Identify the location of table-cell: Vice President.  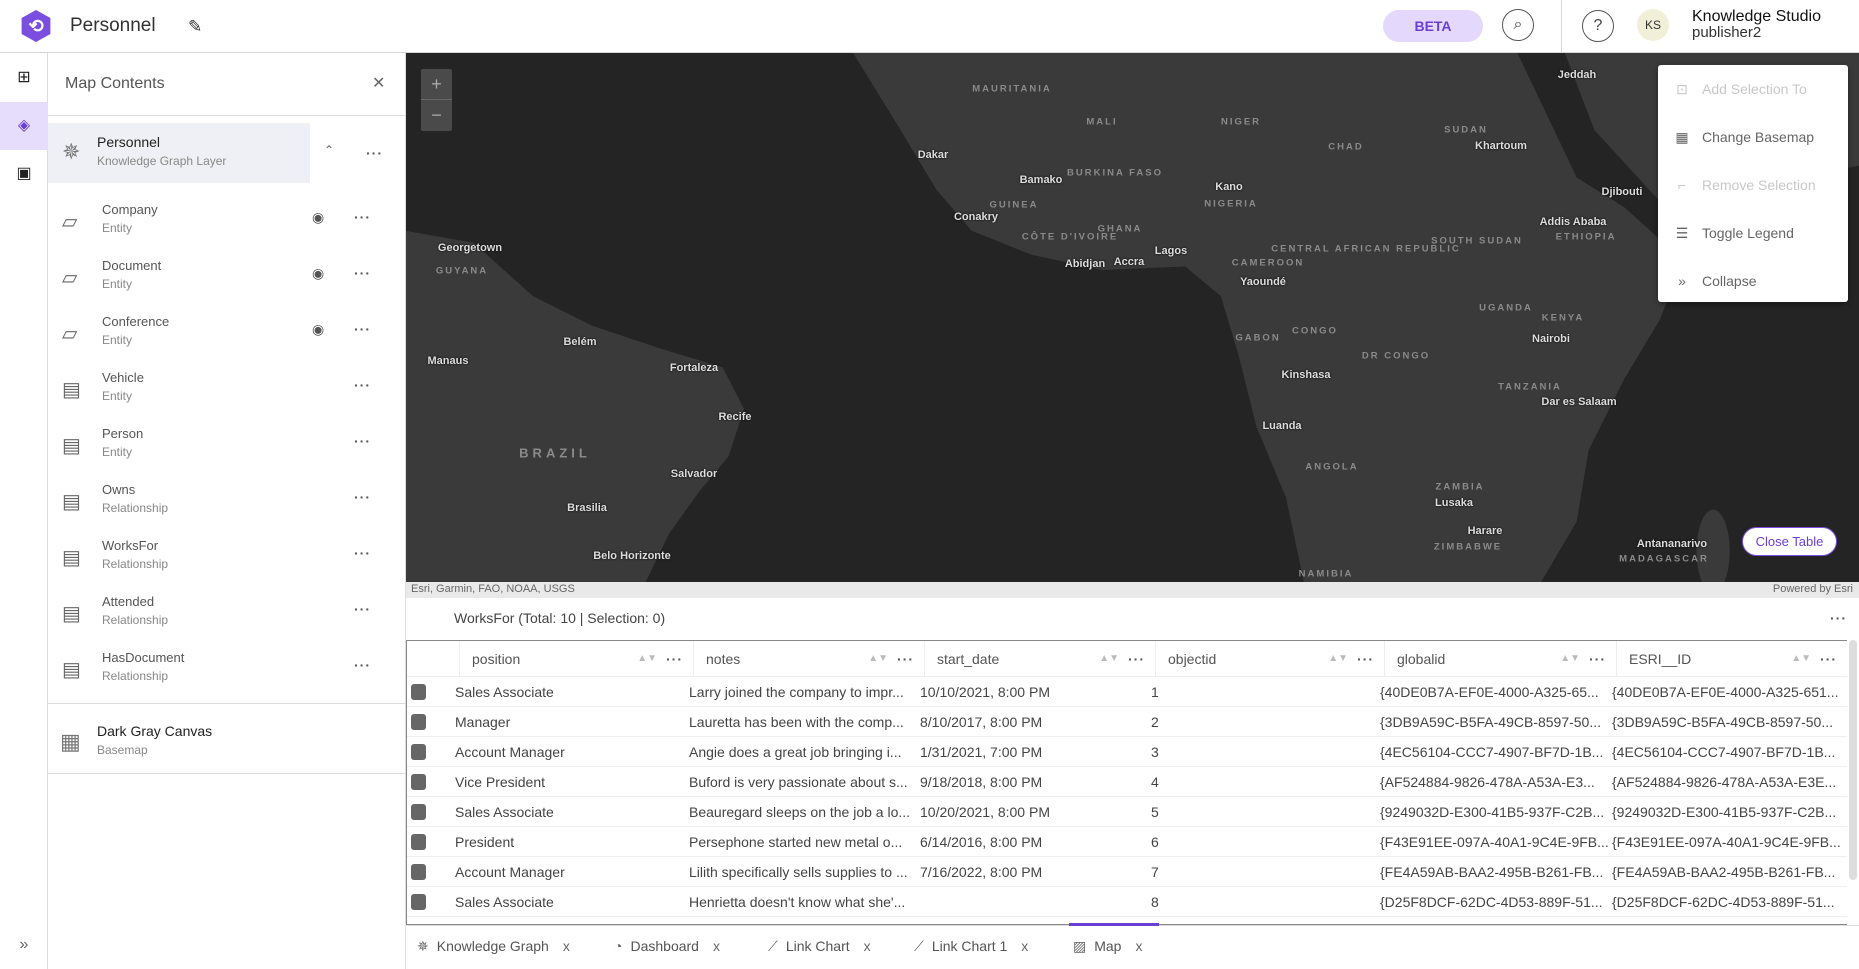
(500, 782).